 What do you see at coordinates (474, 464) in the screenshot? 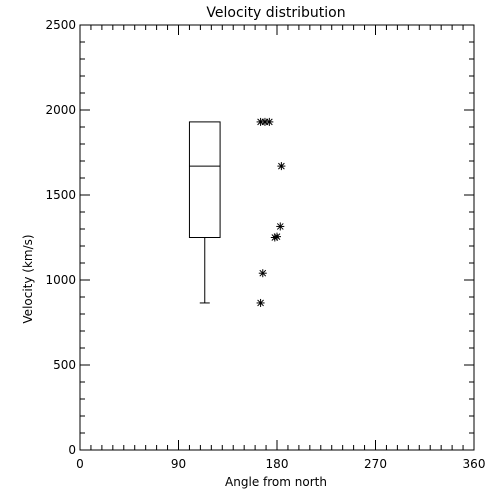
I see `x-tick-label: 360` at bounding box center [474, 464].